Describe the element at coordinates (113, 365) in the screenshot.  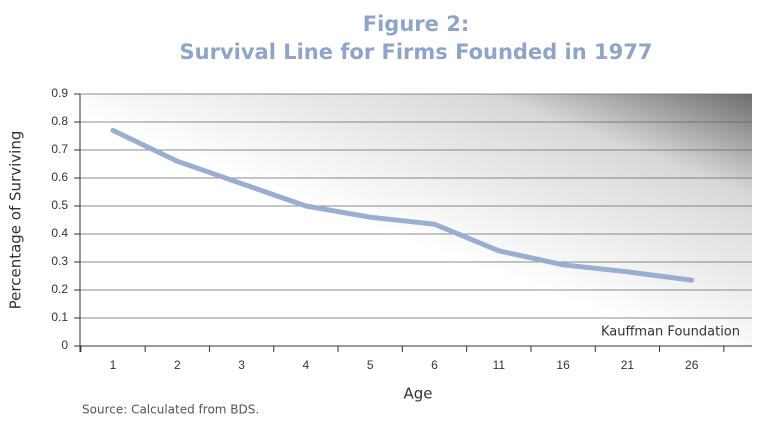
I see `x-tick-label: 1` at that location.